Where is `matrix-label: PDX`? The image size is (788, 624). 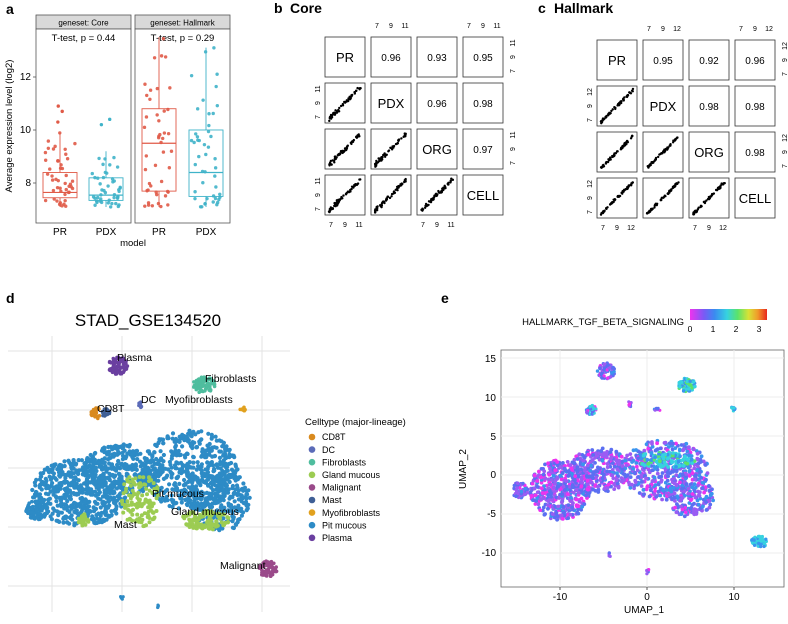
matrix-label: PDX is located at coordinates (663, 106).